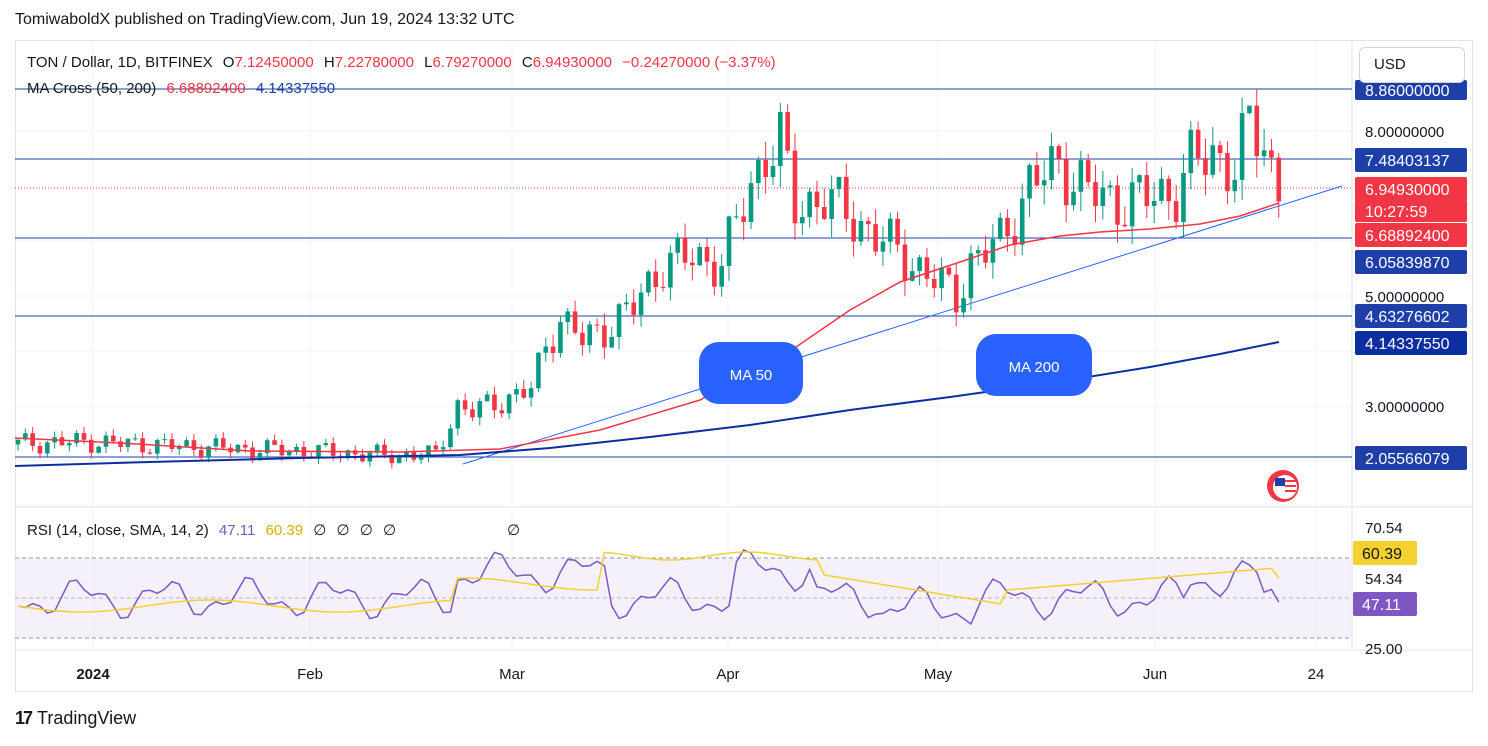  What do you see at coordinates (274, 62) in the screenshot?
I see `open-value: 7.12450000` at bounding box center [274, 62].